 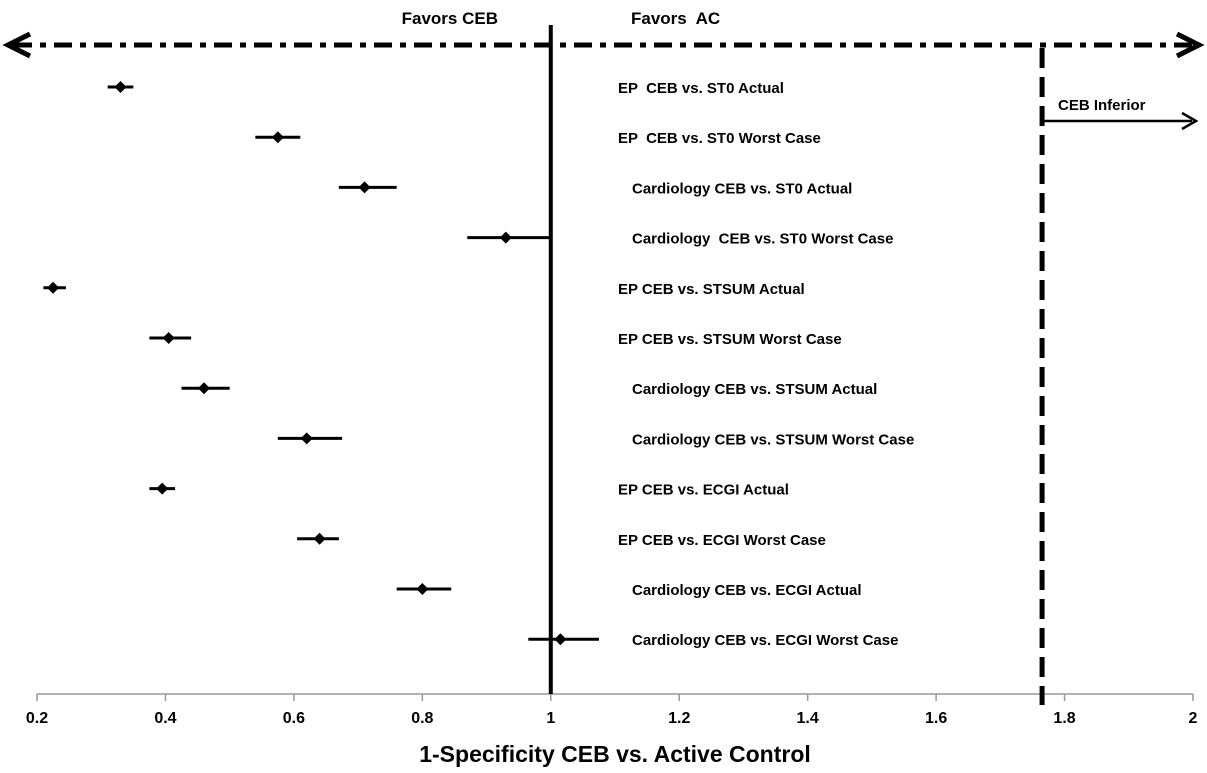 What do you see at coordinates (1064, 718) in the screenshot?
I see `x-tick-label: 1.8` at bounding box center [1064, 718].